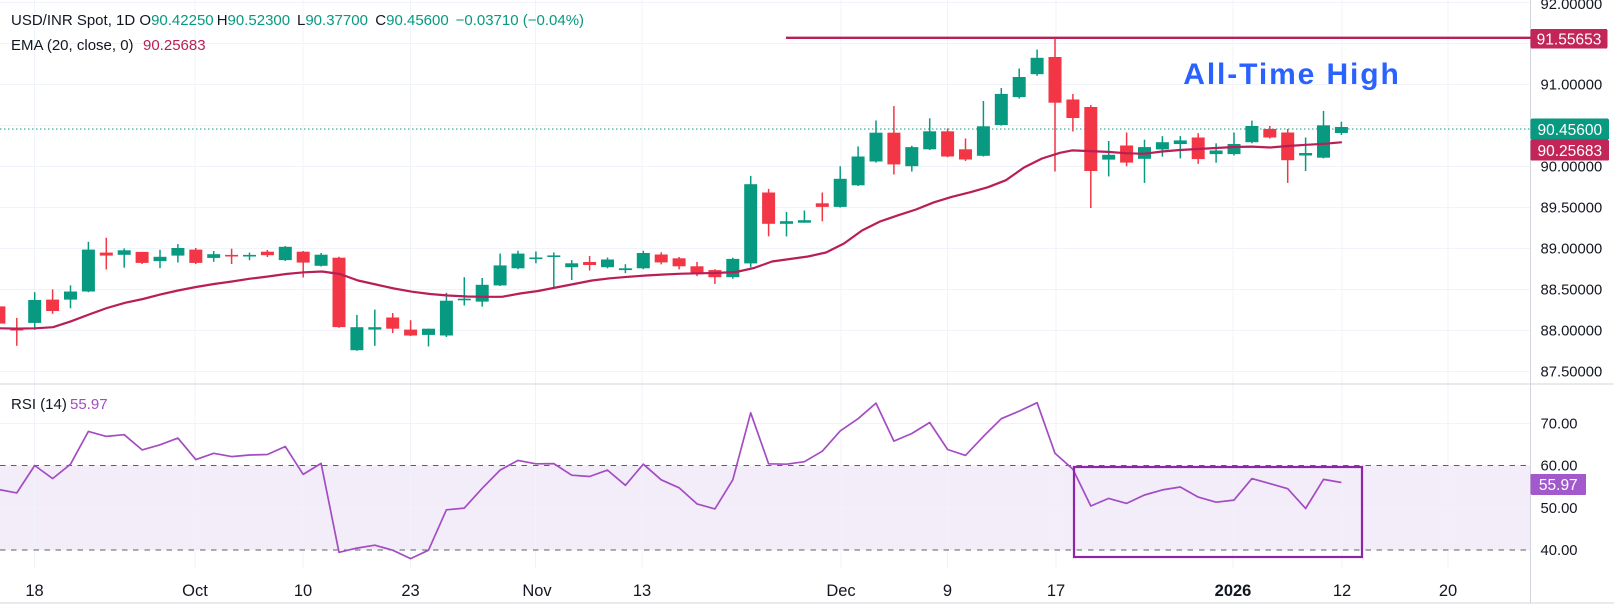 The height and width of the screenshot is (611, 1614). Describe the element at coordinates (1342, 591) in the screenshot. I see `svg-text: 12` at that location.